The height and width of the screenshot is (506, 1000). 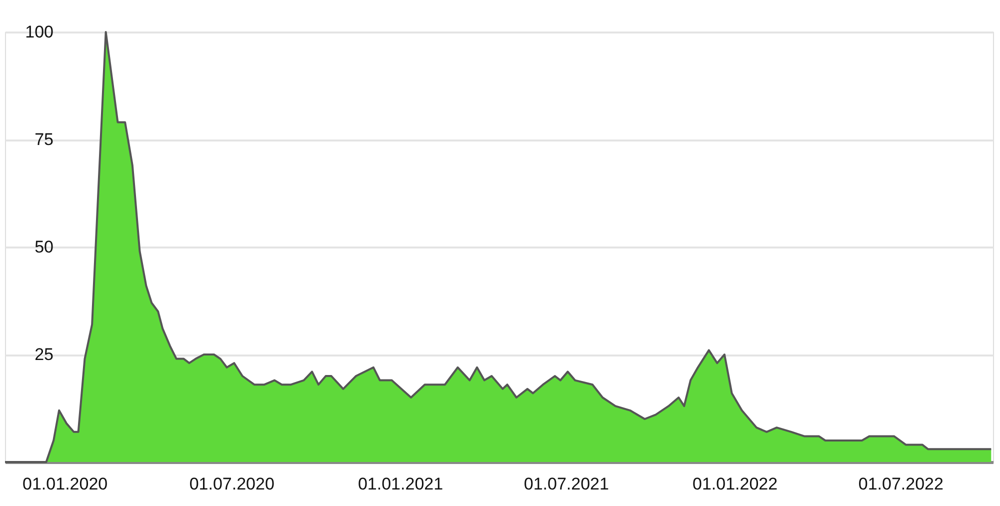 I want to click on y-tick-label: 50, so click(x=44, y=247).